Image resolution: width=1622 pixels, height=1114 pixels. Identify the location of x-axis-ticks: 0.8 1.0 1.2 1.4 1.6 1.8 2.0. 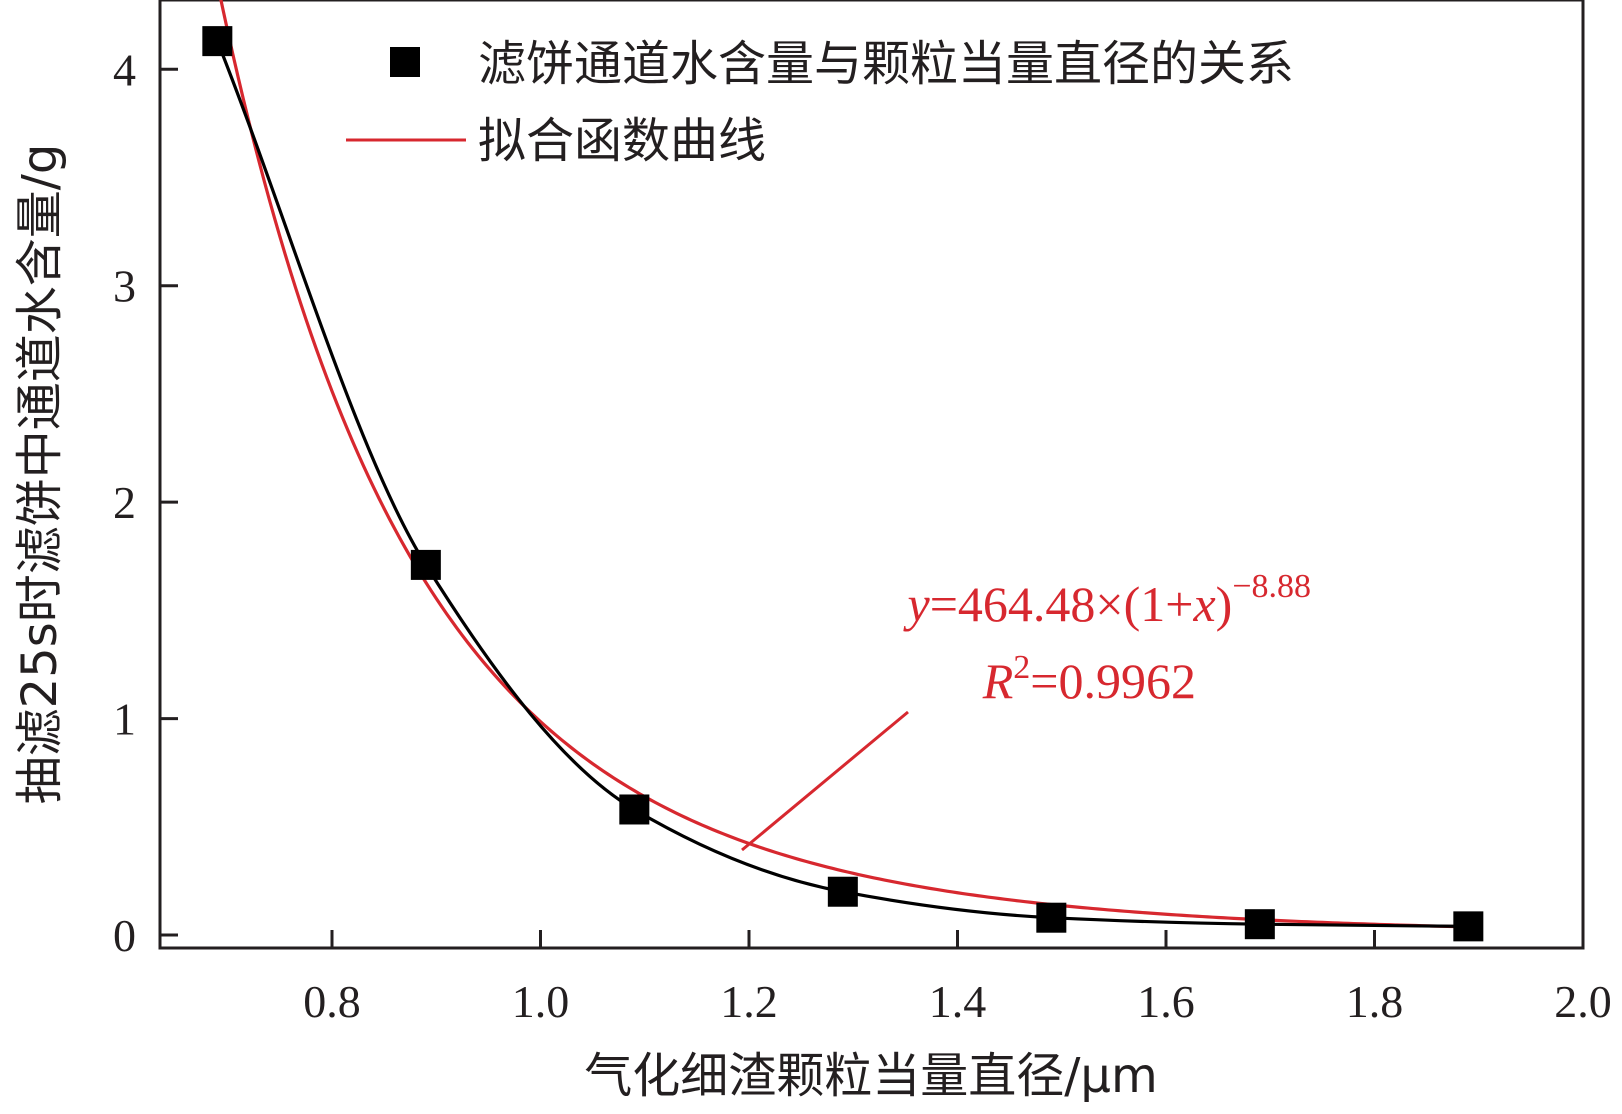
(957, 978).